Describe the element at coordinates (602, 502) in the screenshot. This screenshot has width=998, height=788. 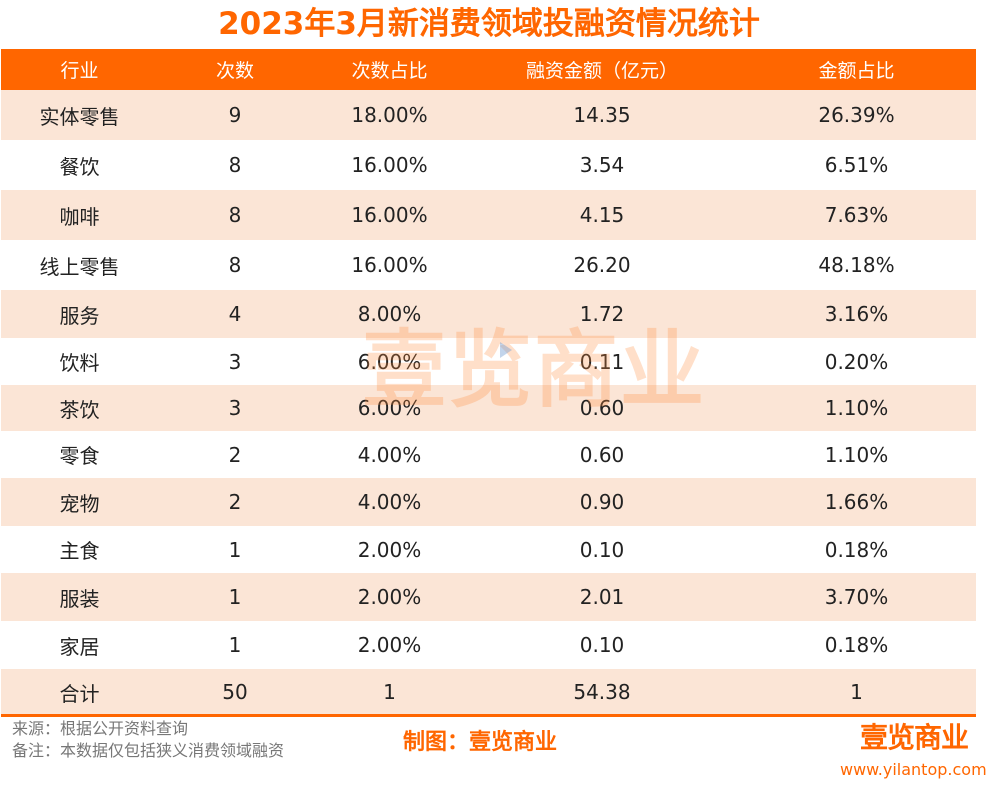
I see `cell-amount: 0.90` at that location.